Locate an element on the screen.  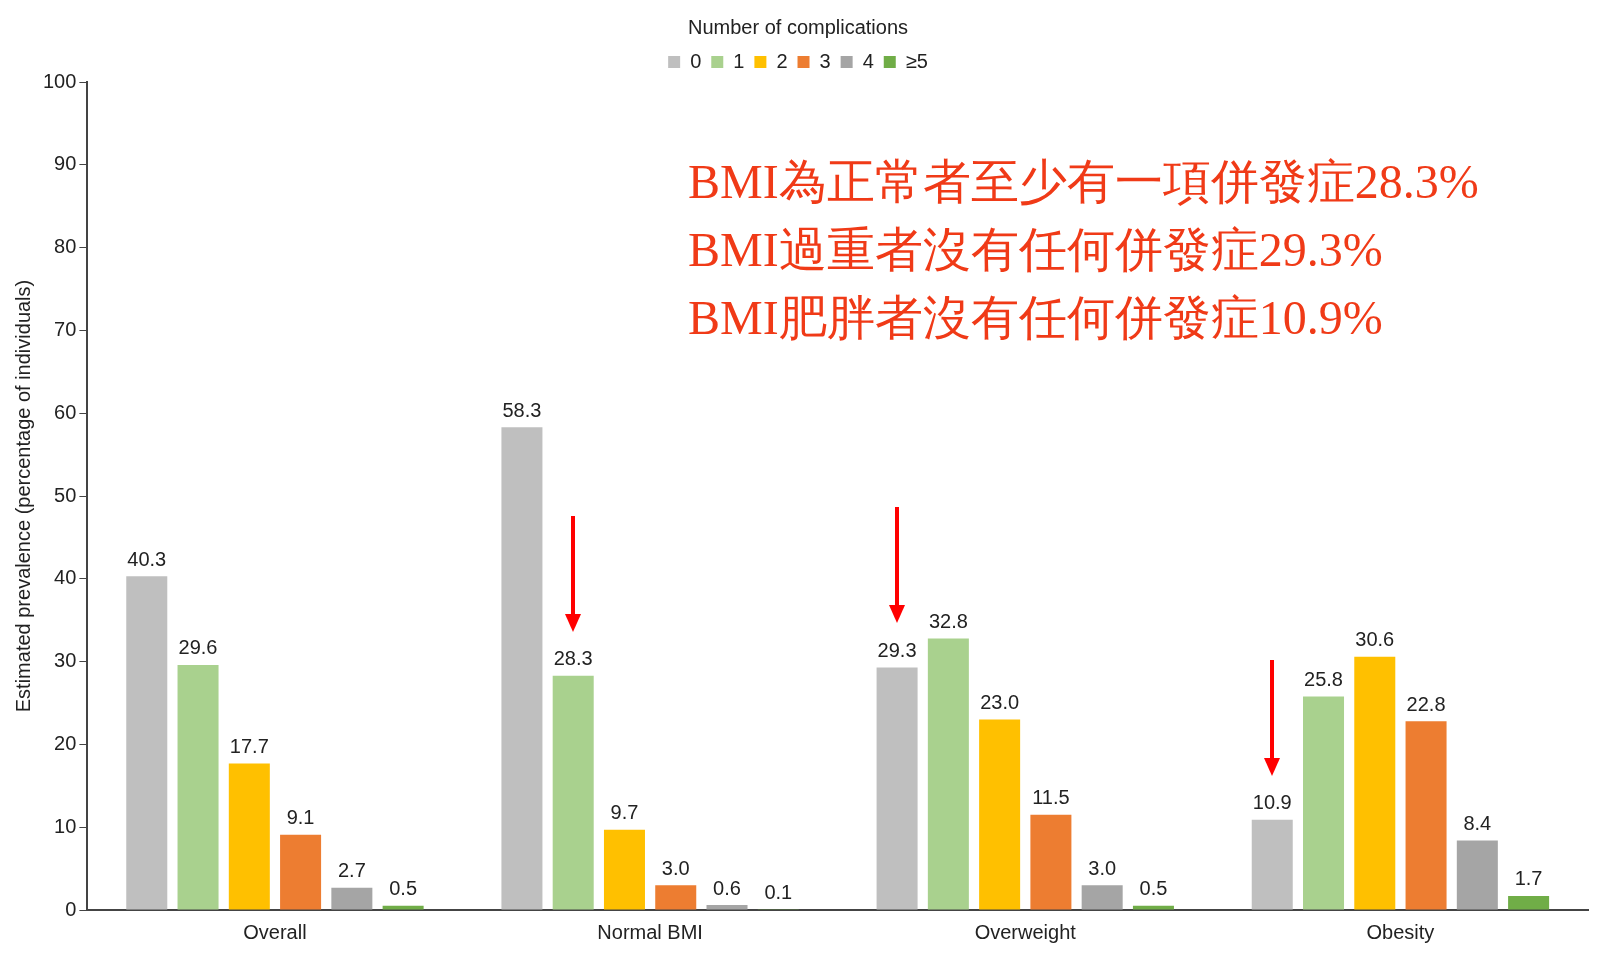
y-tick-label: 30 is located at coordinates (65, 660).